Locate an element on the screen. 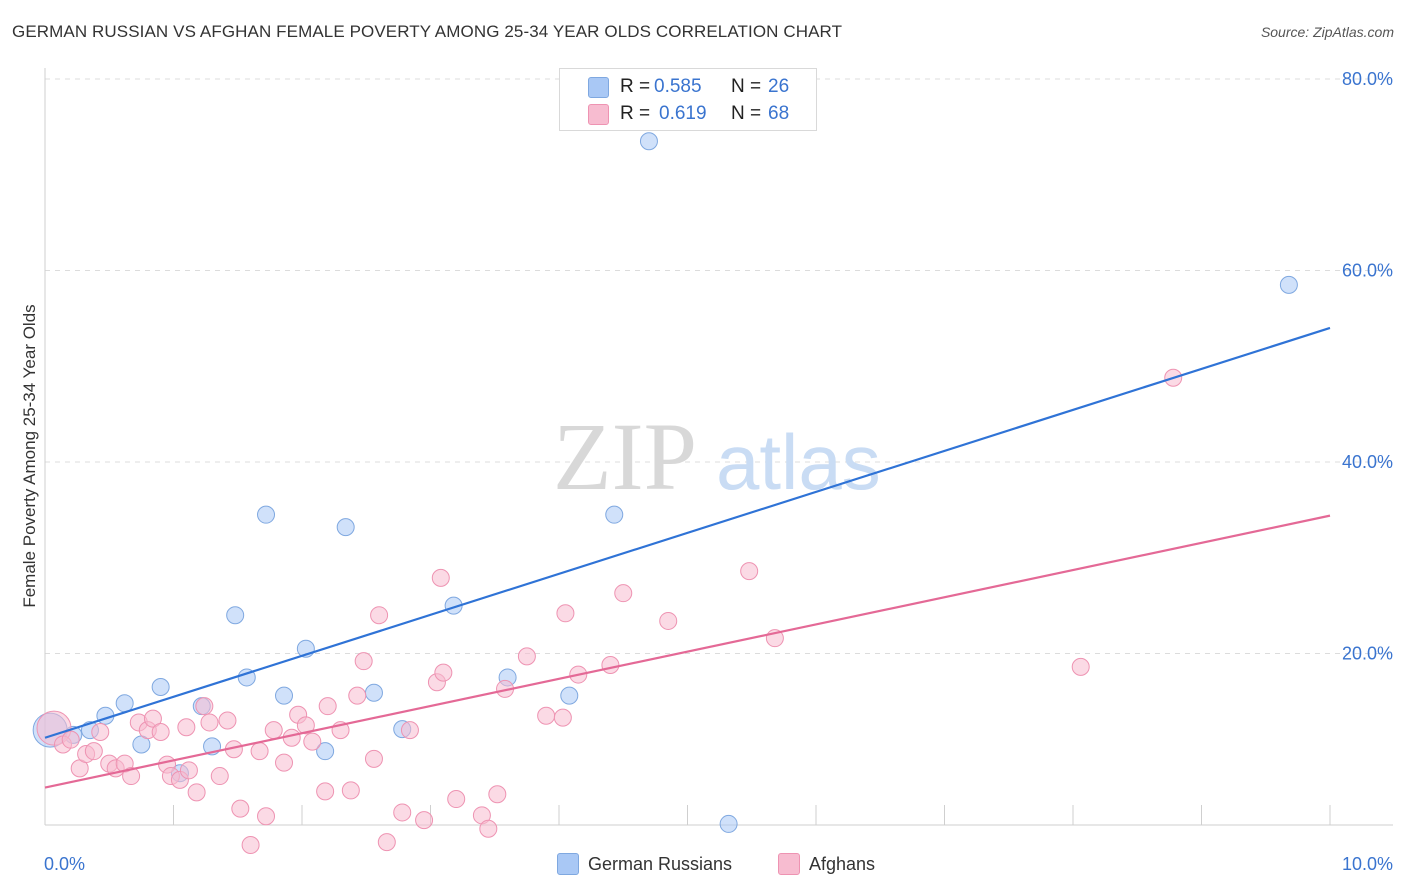 The height and width of the screenshot is (892, 1406). legend-r-value: 0.585 is located at coordinates (678, 86).